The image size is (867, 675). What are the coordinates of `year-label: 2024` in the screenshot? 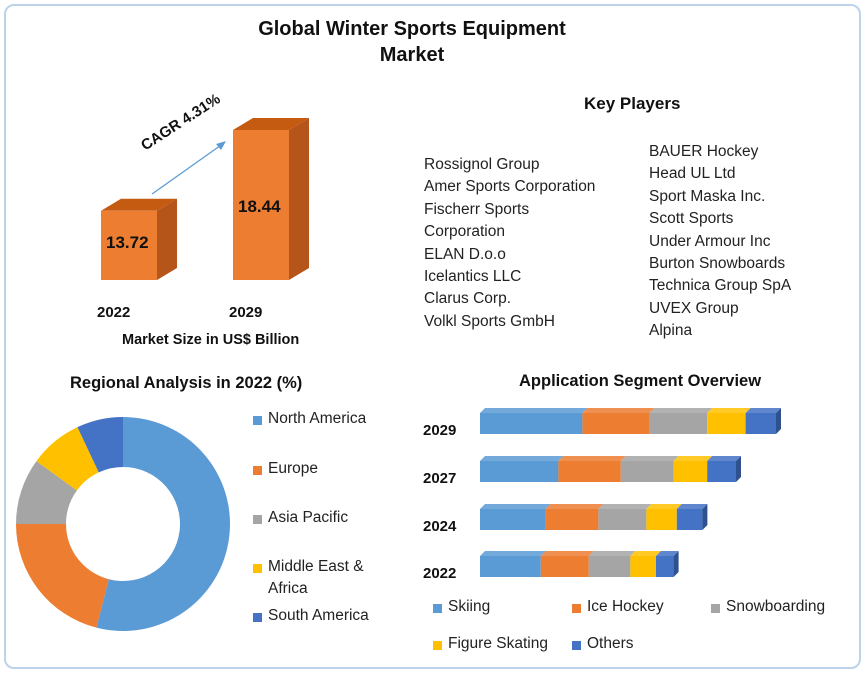 It's located at (440, 526).